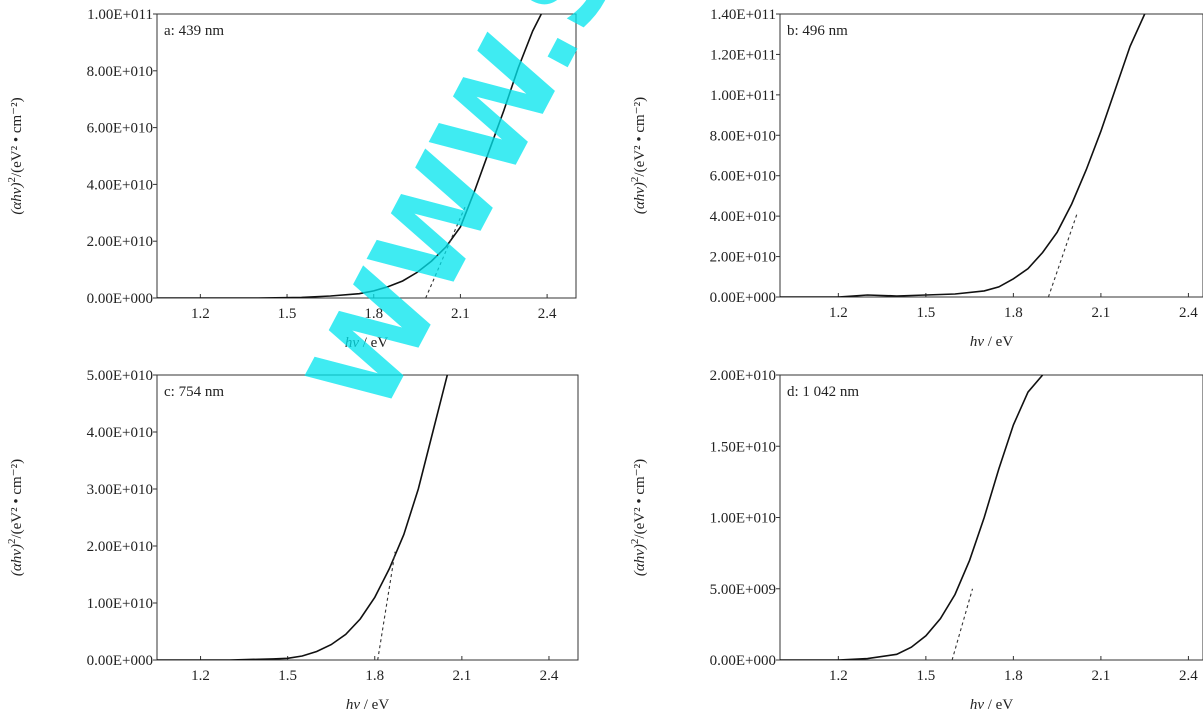 This screenshot has width=1203, height=717. Describe the element at coordinates (823, 392) in the screenshot. I see `panel-label: d: 1 042 nm` at that location.